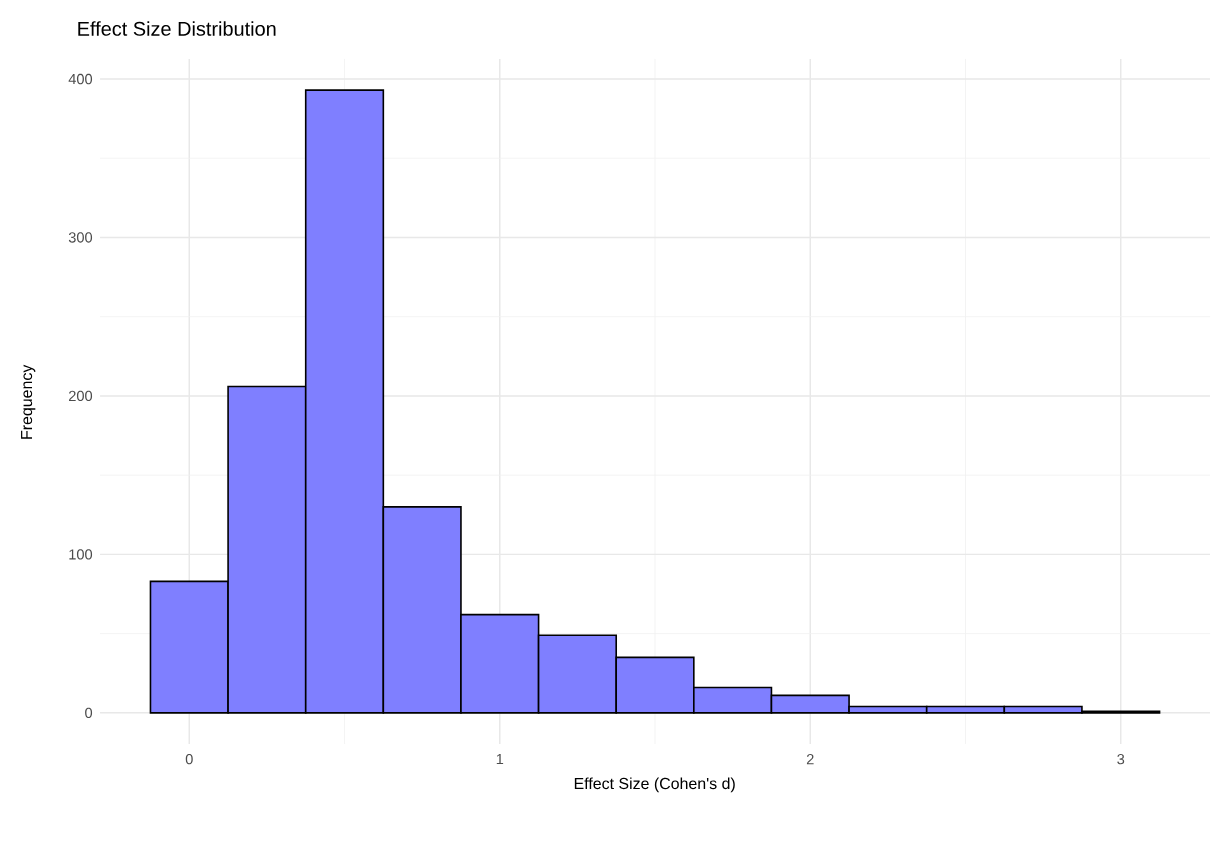 This screenshot has width=1230, height=849. What do you see at coordinates (189, 759) in the screenshot?
I see `x-tick-label: 0` at bounding box center [189, 759].